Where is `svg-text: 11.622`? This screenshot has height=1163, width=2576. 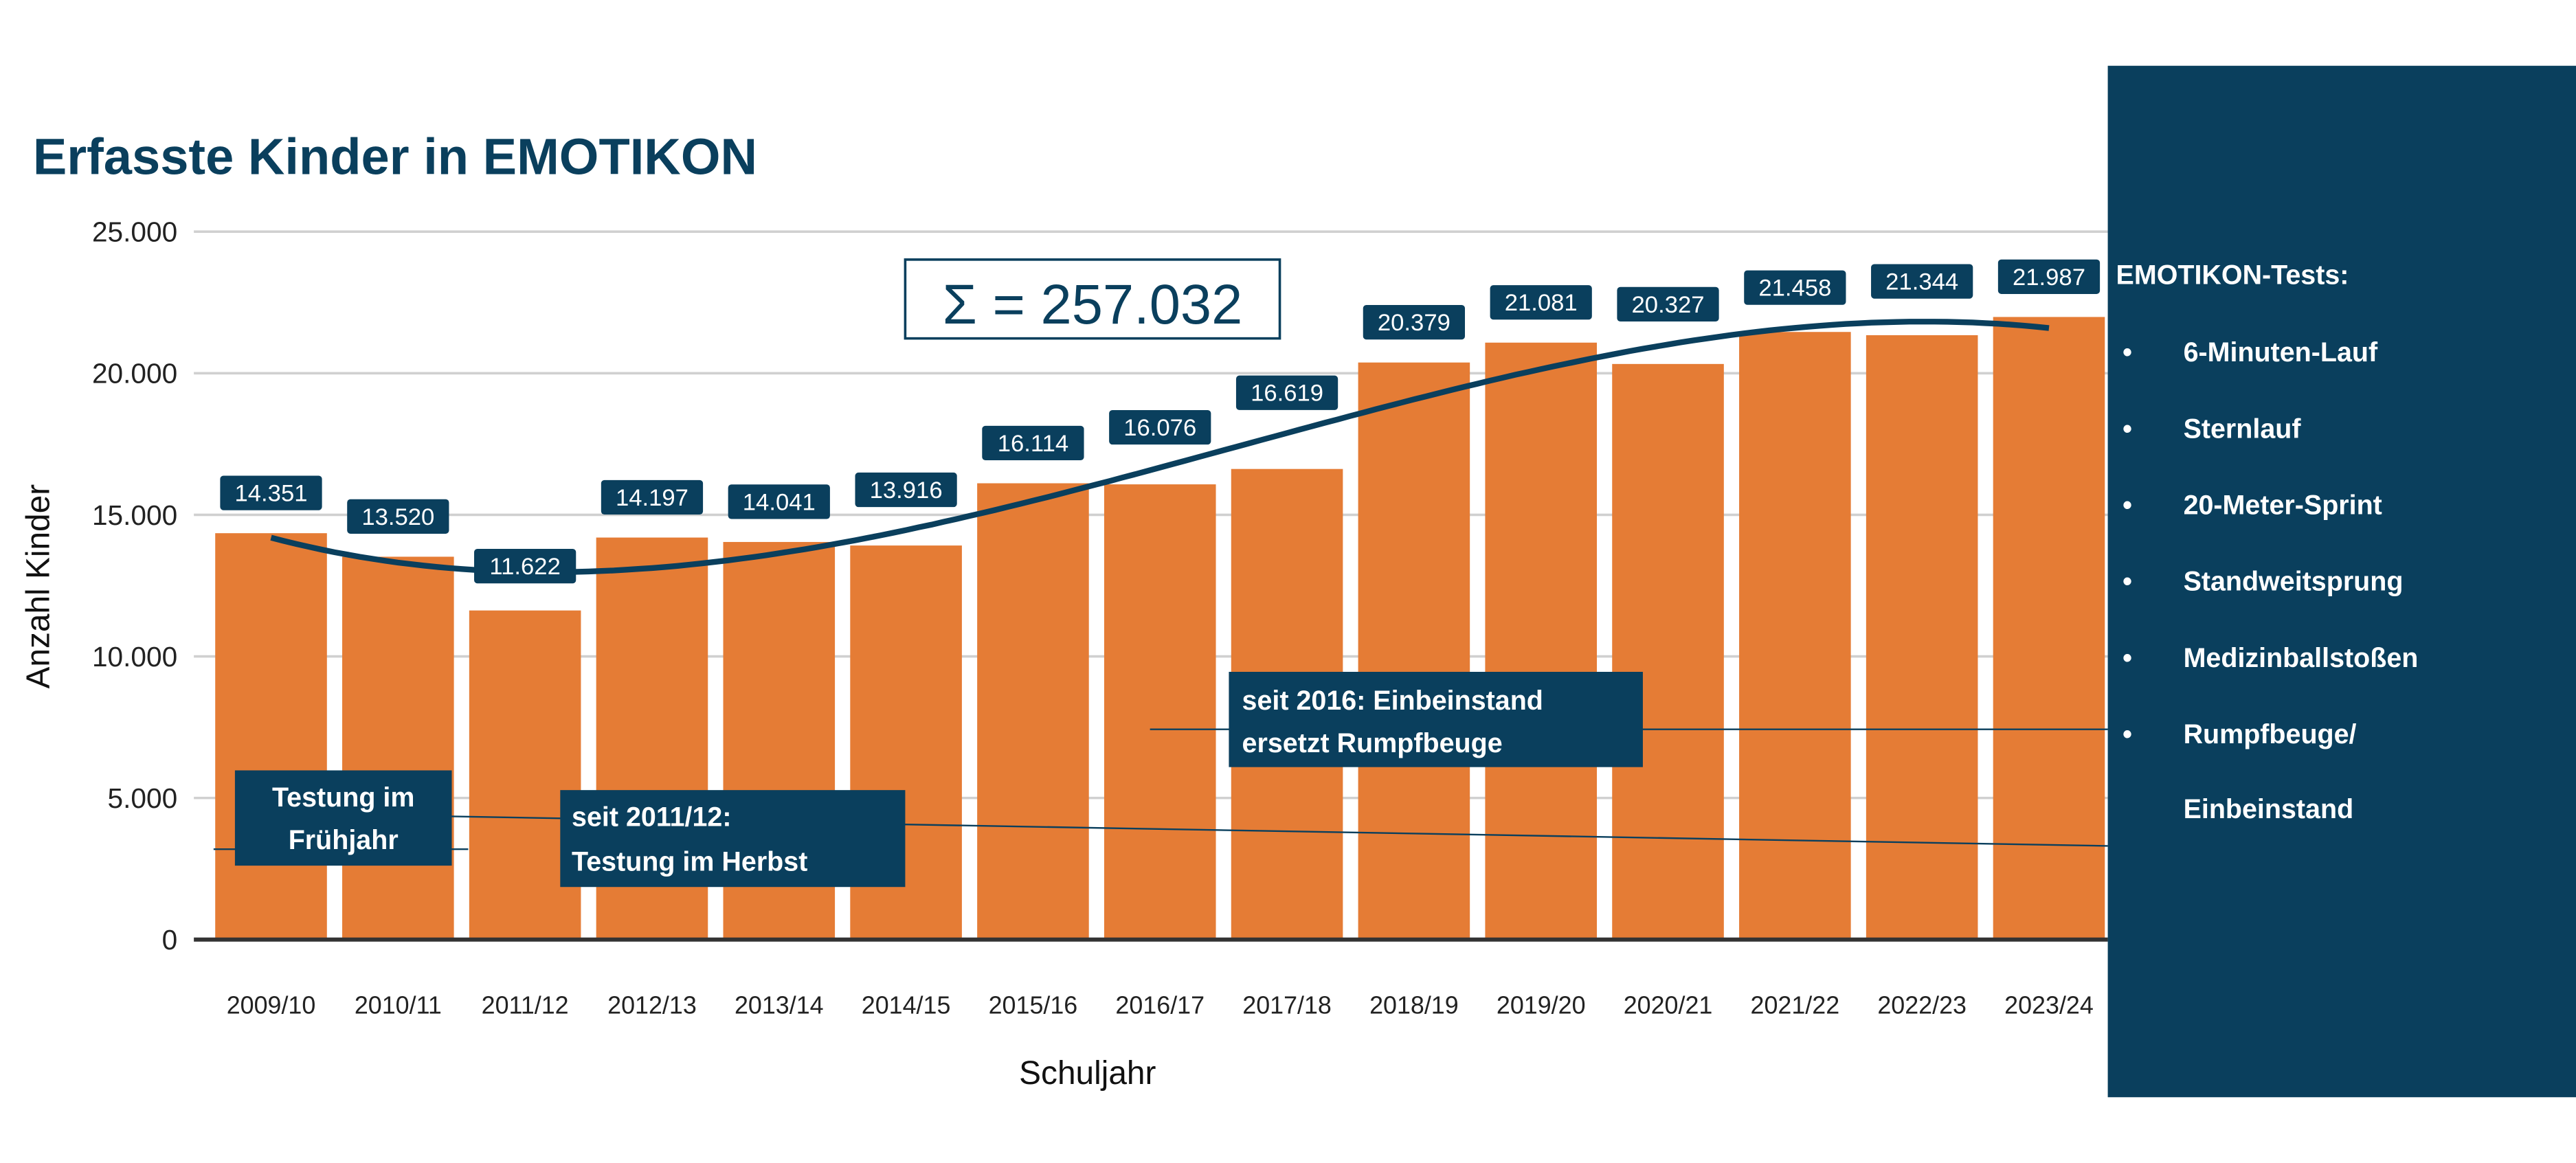
svg-text: 11.622 is located at coordinates (524, 567).